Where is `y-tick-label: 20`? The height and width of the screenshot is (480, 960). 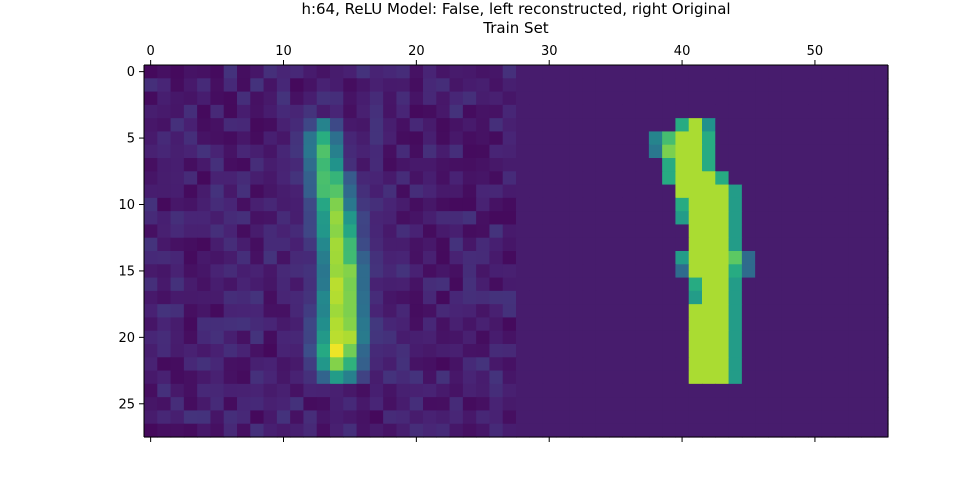 y-tick-label: 20 is located at coordinates (126, 338).